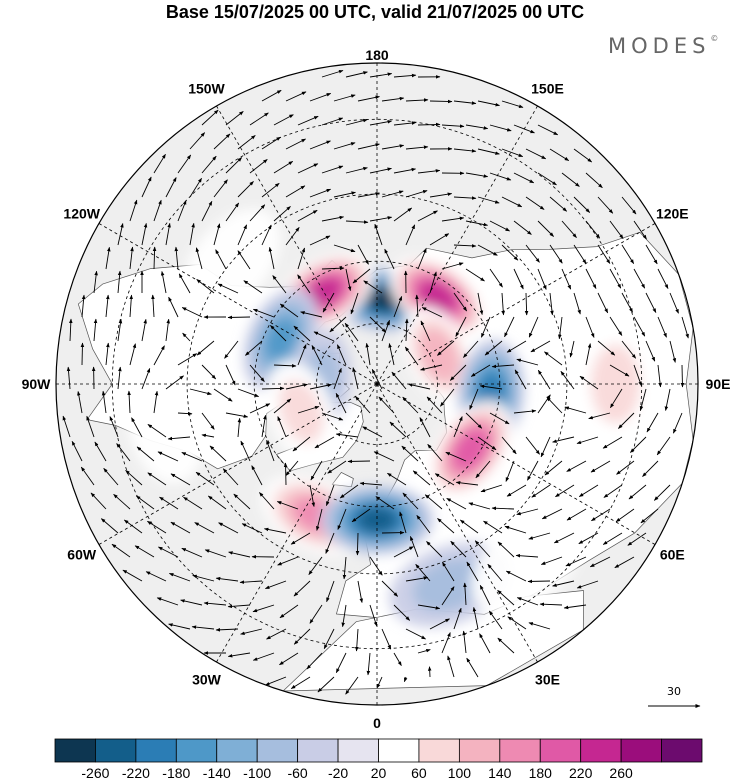  What do you see at coordinates (419, 773) in the screenshot?
I see `colorbar-tick-8: 60` at bounding box center [419, 773].